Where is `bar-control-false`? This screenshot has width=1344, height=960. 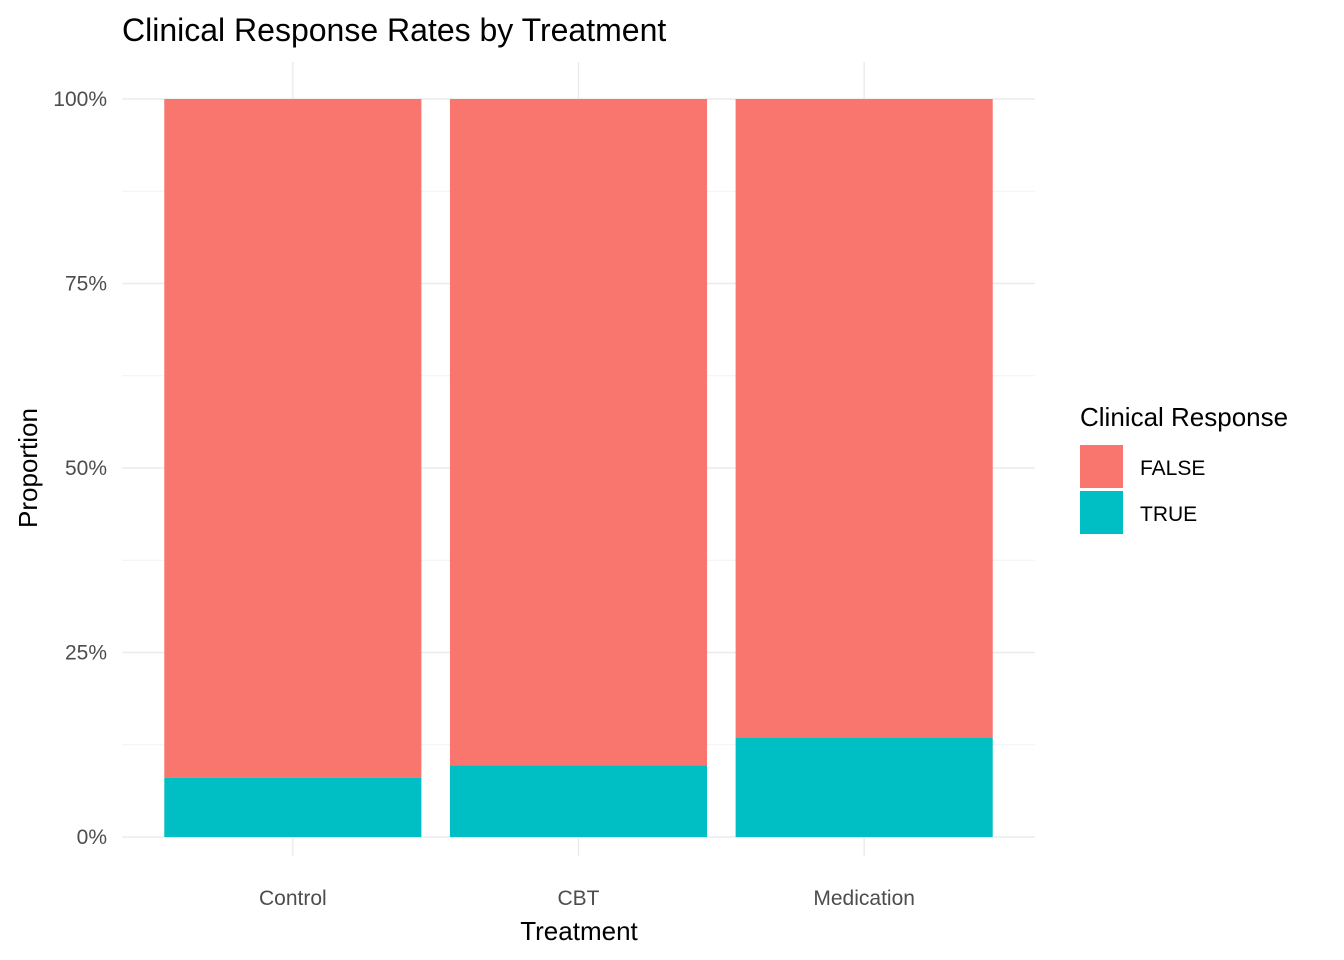 bar-control-false is located at coordinates (293, 438).